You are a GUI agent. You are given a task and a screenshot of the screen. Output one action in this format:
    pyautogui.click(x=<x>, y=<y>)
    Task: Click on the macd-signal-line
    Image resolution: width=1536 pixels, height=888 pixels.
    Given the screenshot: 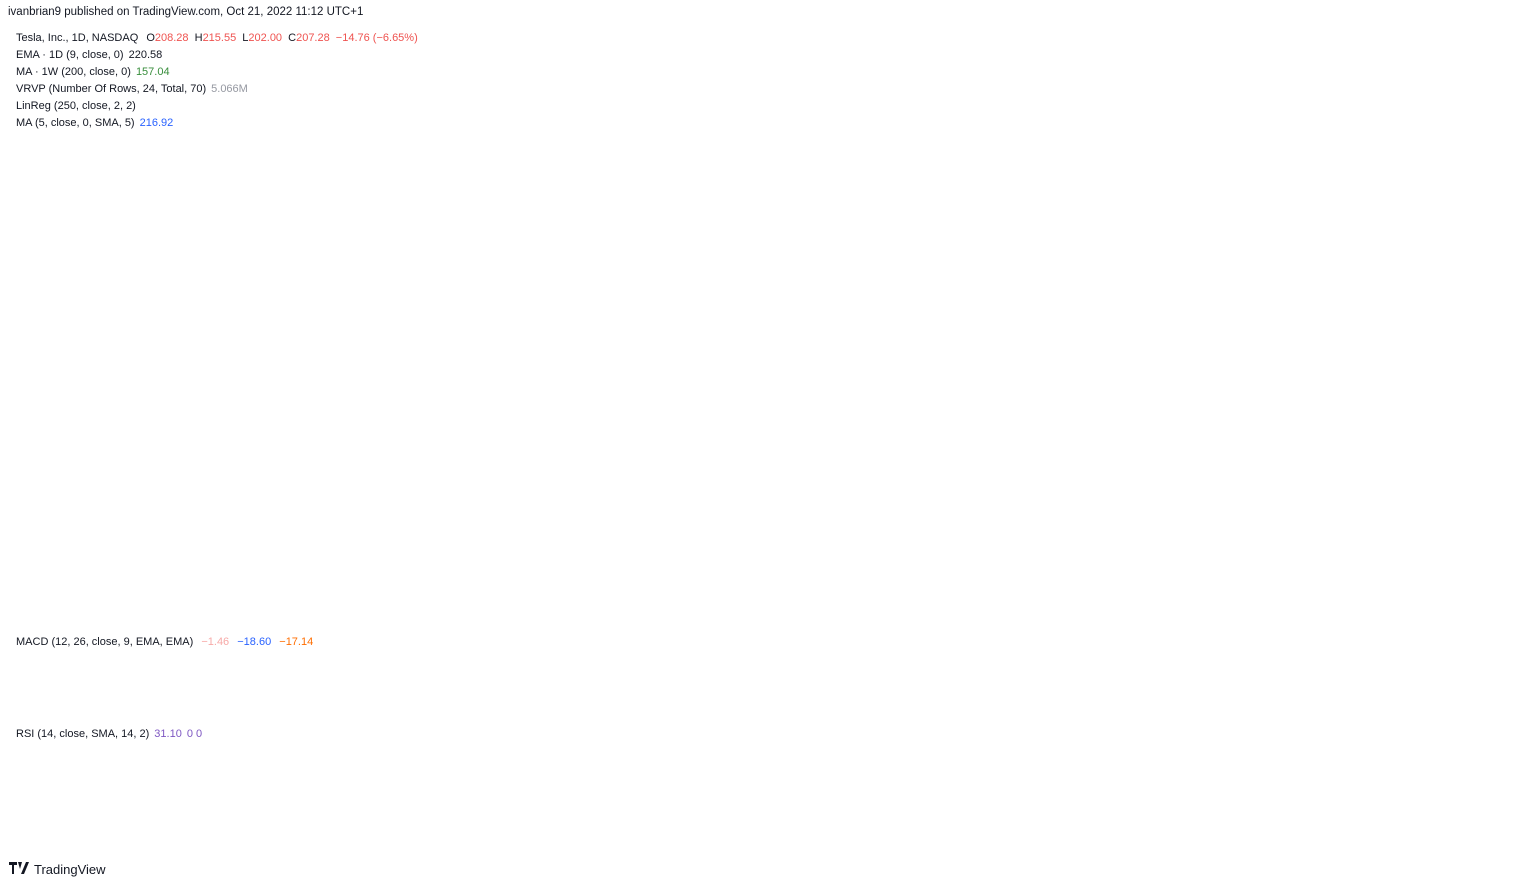 What is the action you would take?
    pyautogui.click(x=738, y=673)
    